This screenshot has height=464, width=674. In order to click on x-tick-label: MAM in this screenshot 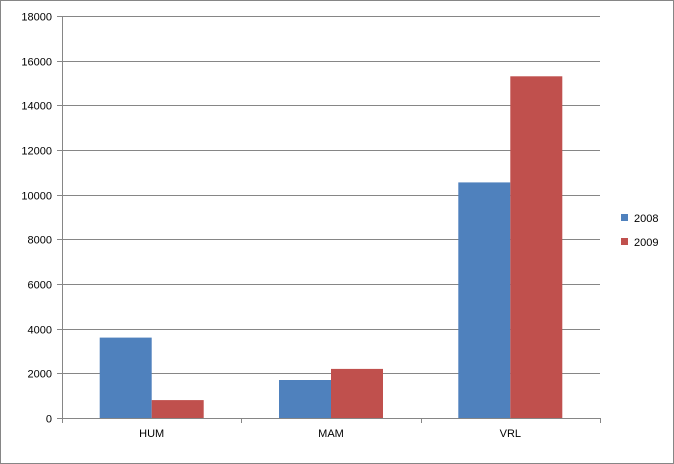, I will do `click(331, 434)`.